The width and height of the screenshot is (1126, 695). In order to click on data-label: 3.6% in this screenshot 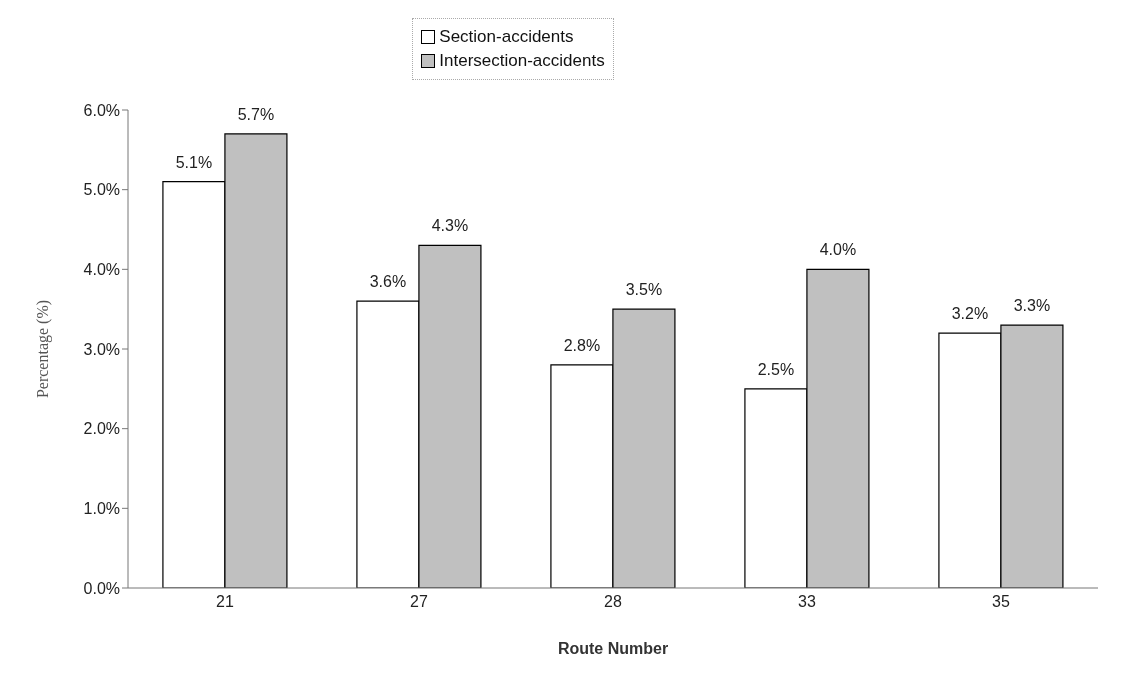, I will do `click(388, 282)`.